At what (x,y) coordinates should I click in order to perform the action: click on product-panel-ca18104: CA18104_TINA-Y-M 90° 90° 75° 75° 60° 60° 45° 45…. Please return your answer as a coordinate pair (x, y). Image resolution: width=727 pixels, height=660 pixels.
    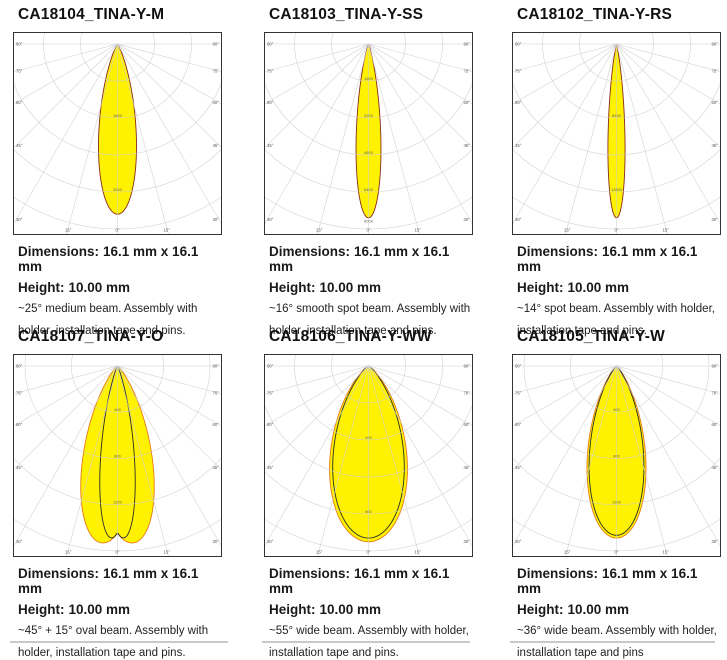
    Looking at the image, I should click on (117, 172).